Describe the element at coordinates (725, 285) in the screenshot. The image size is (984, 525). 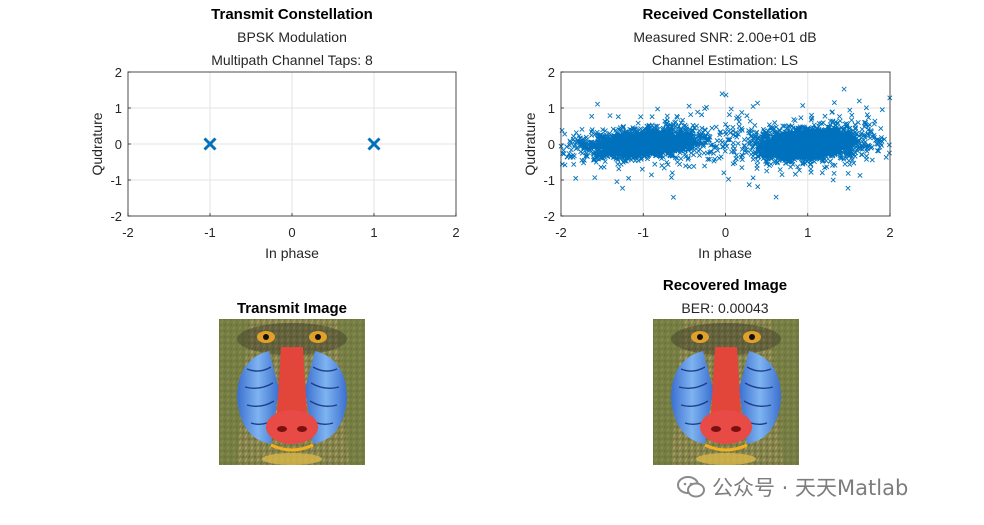
I see `recovered-image-title: Recovered Image` at that location.